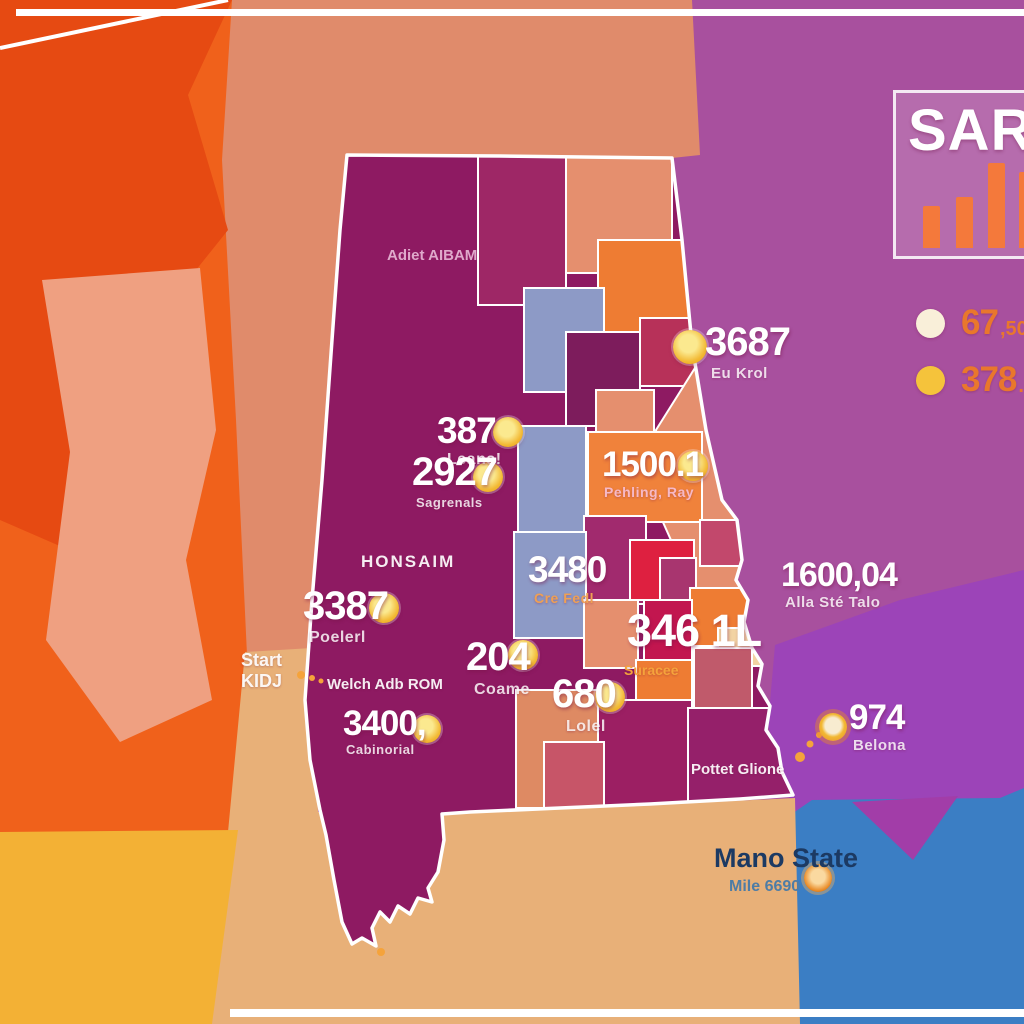 This screenshot has width=1024, height=1024. I want to click on label-3400: 3400, Cabinorial, so click(385, 730).